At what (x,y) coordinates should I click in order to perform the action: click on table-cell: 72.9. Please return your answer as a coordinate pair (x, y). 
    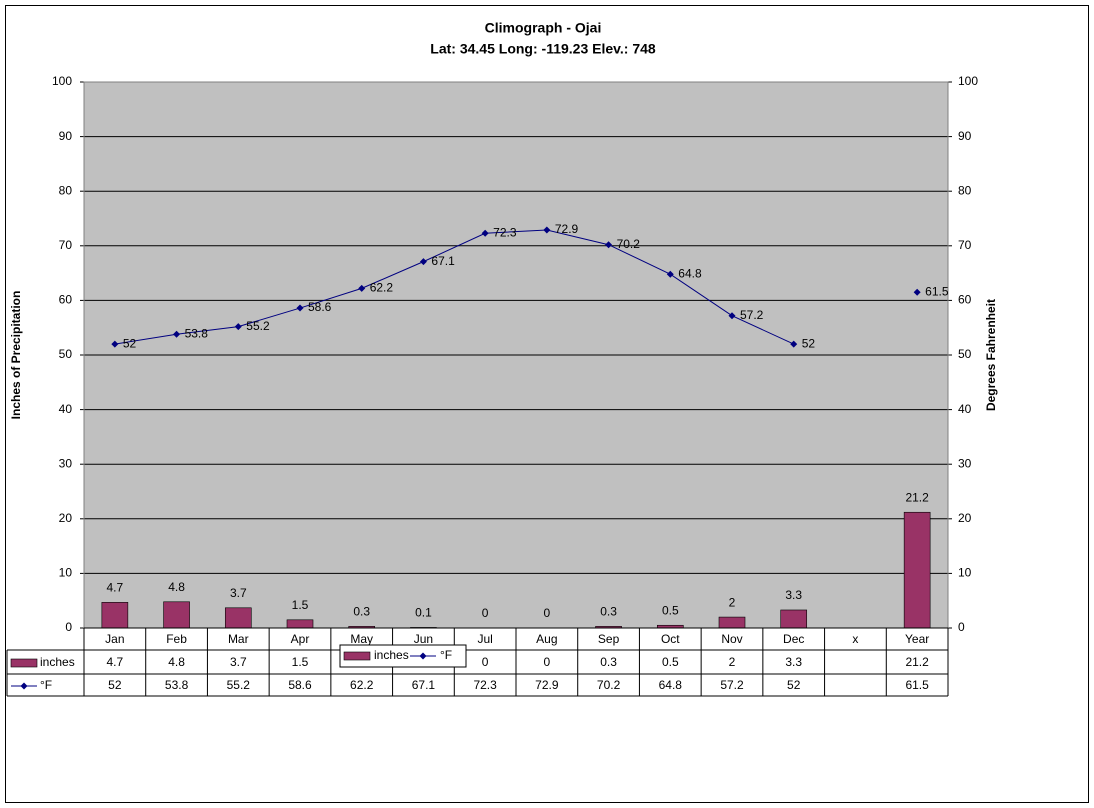
    Looking at the image, I should click on (547, 685).